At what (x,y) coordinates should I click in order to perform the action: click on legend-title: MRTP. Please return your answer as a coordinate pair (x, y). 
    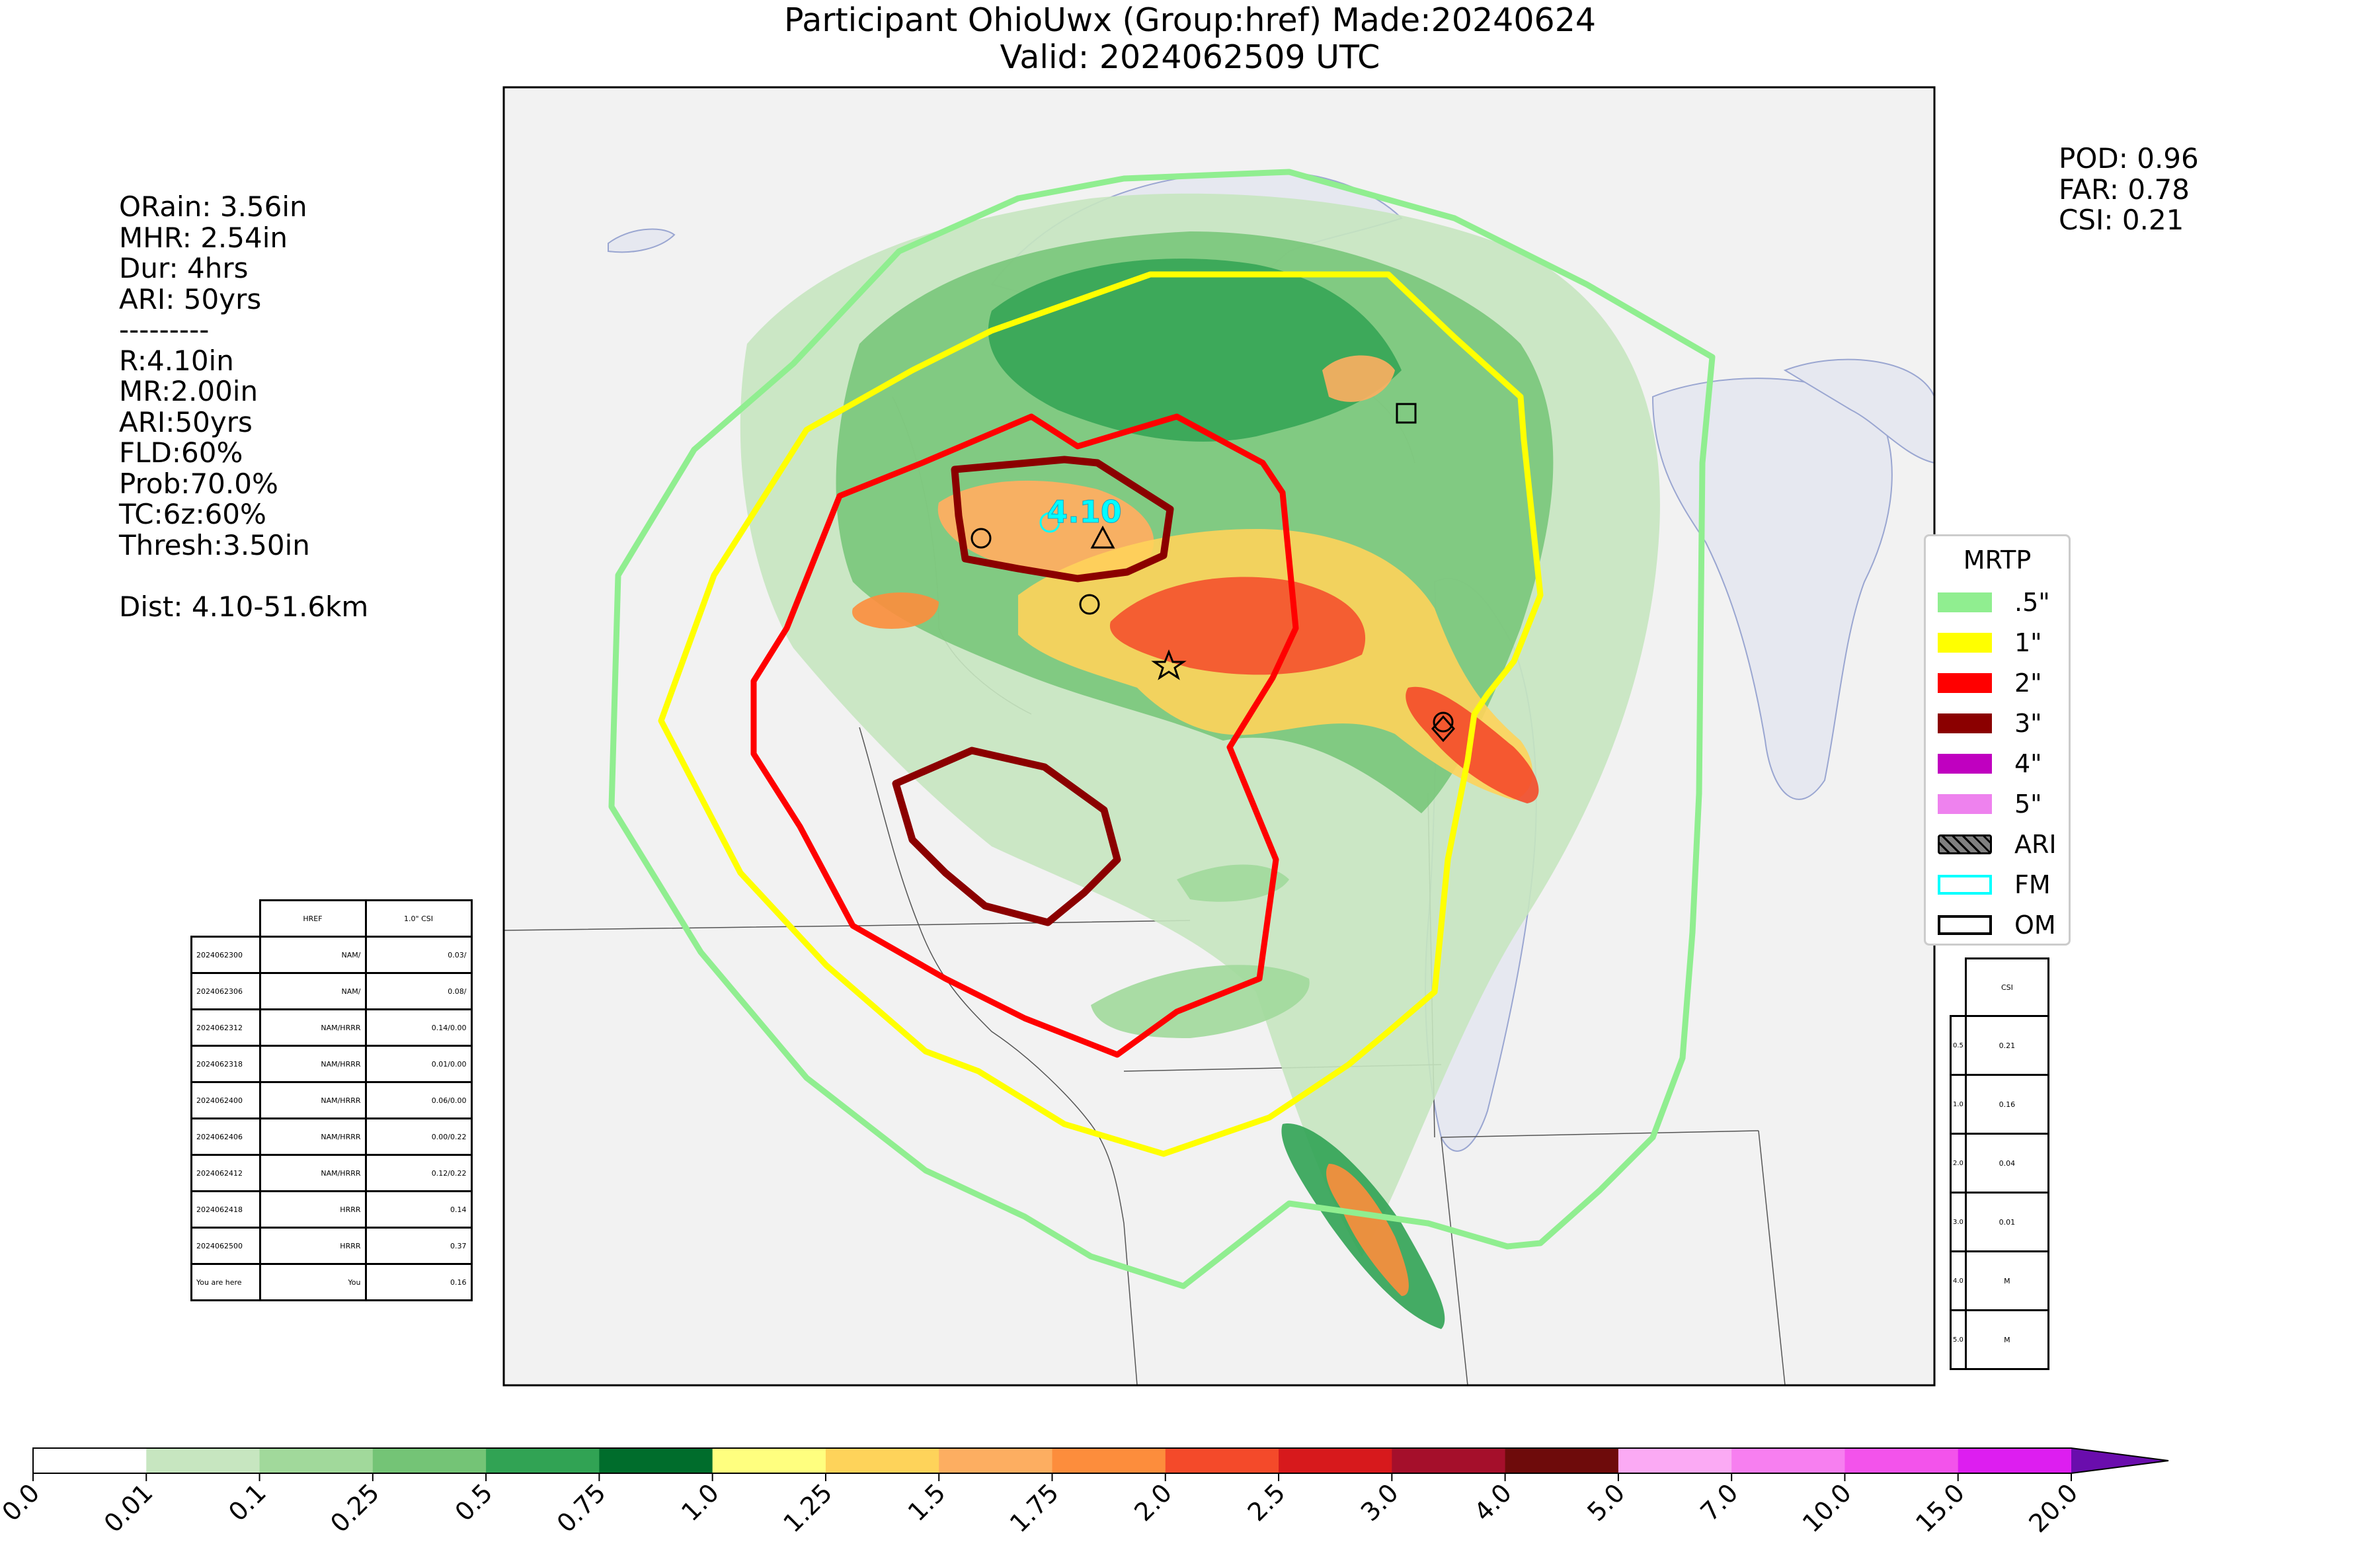
    Looking at the image, I should click on (1997, 560).